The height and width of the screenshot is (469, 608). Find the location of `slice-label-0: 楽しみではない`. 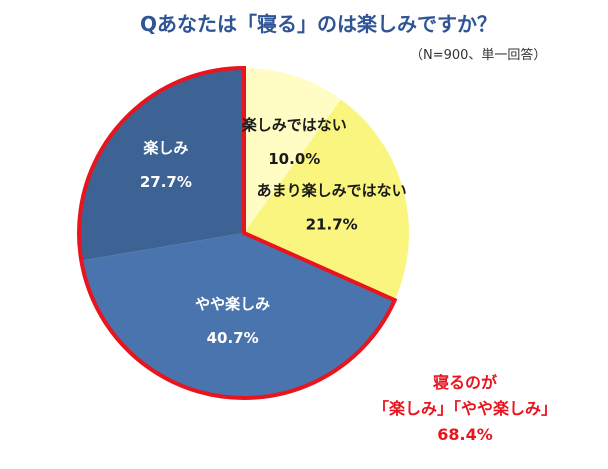

slice-label-0: 楽しみではない is located at coordinates (294, 125).